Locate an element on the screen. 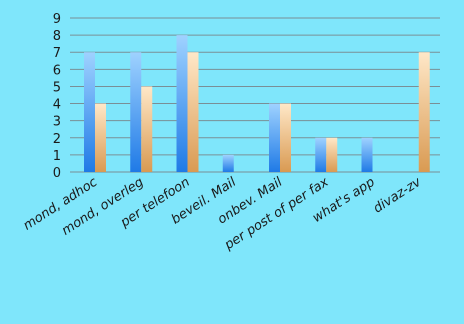 This screenshot has width=464, height=324. y-tick-label: 8 is located at coordinates (57, 36).